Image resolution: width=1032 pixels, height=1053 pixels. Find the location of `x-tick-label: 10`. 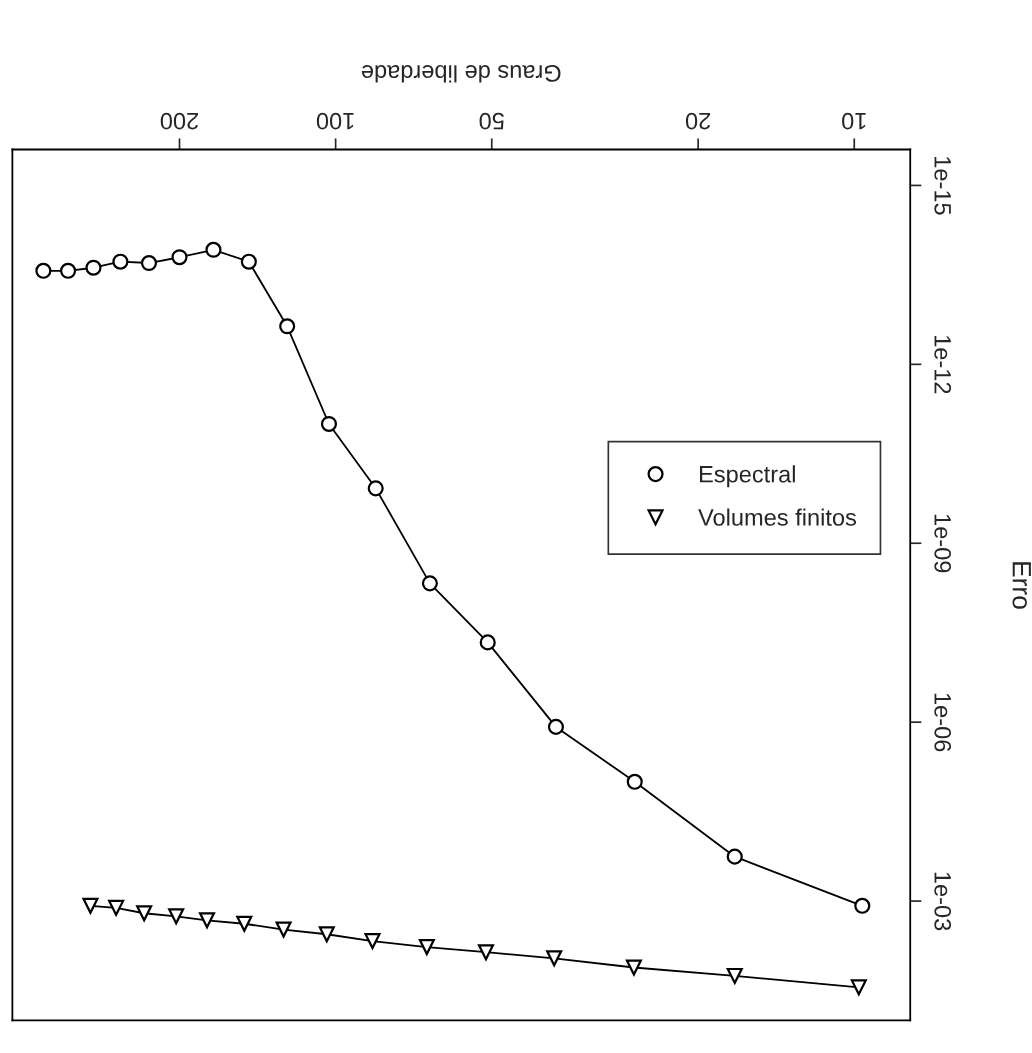

x-tick-label: 10 is located at coordinates (854, 121).